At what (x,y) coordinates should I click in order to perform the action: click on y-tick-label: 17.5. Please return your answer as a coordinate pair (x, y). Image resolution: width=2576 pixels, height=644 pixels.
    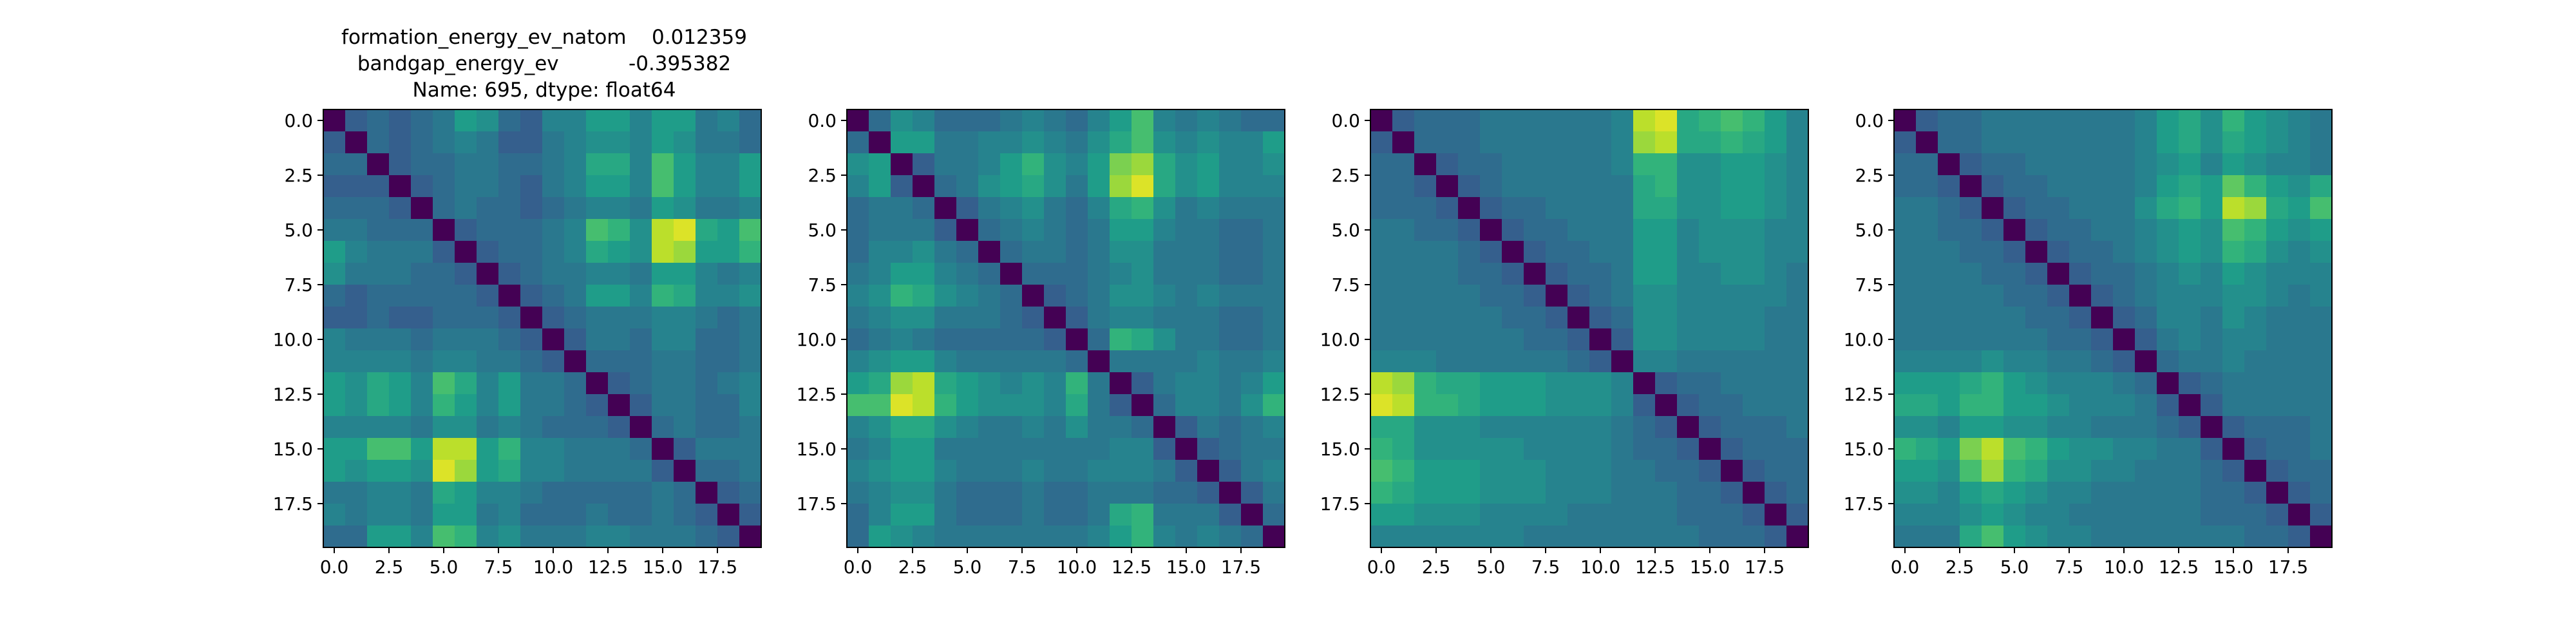
    Looking at the image, I should click on (293, 504).